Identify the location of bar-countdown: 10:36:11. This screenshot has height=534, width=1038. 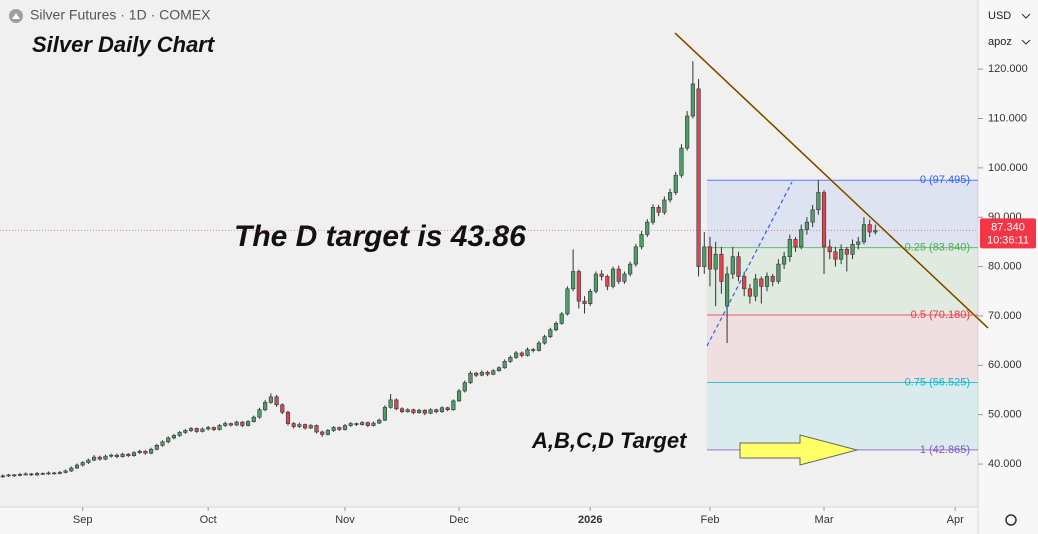
(1008, 240).